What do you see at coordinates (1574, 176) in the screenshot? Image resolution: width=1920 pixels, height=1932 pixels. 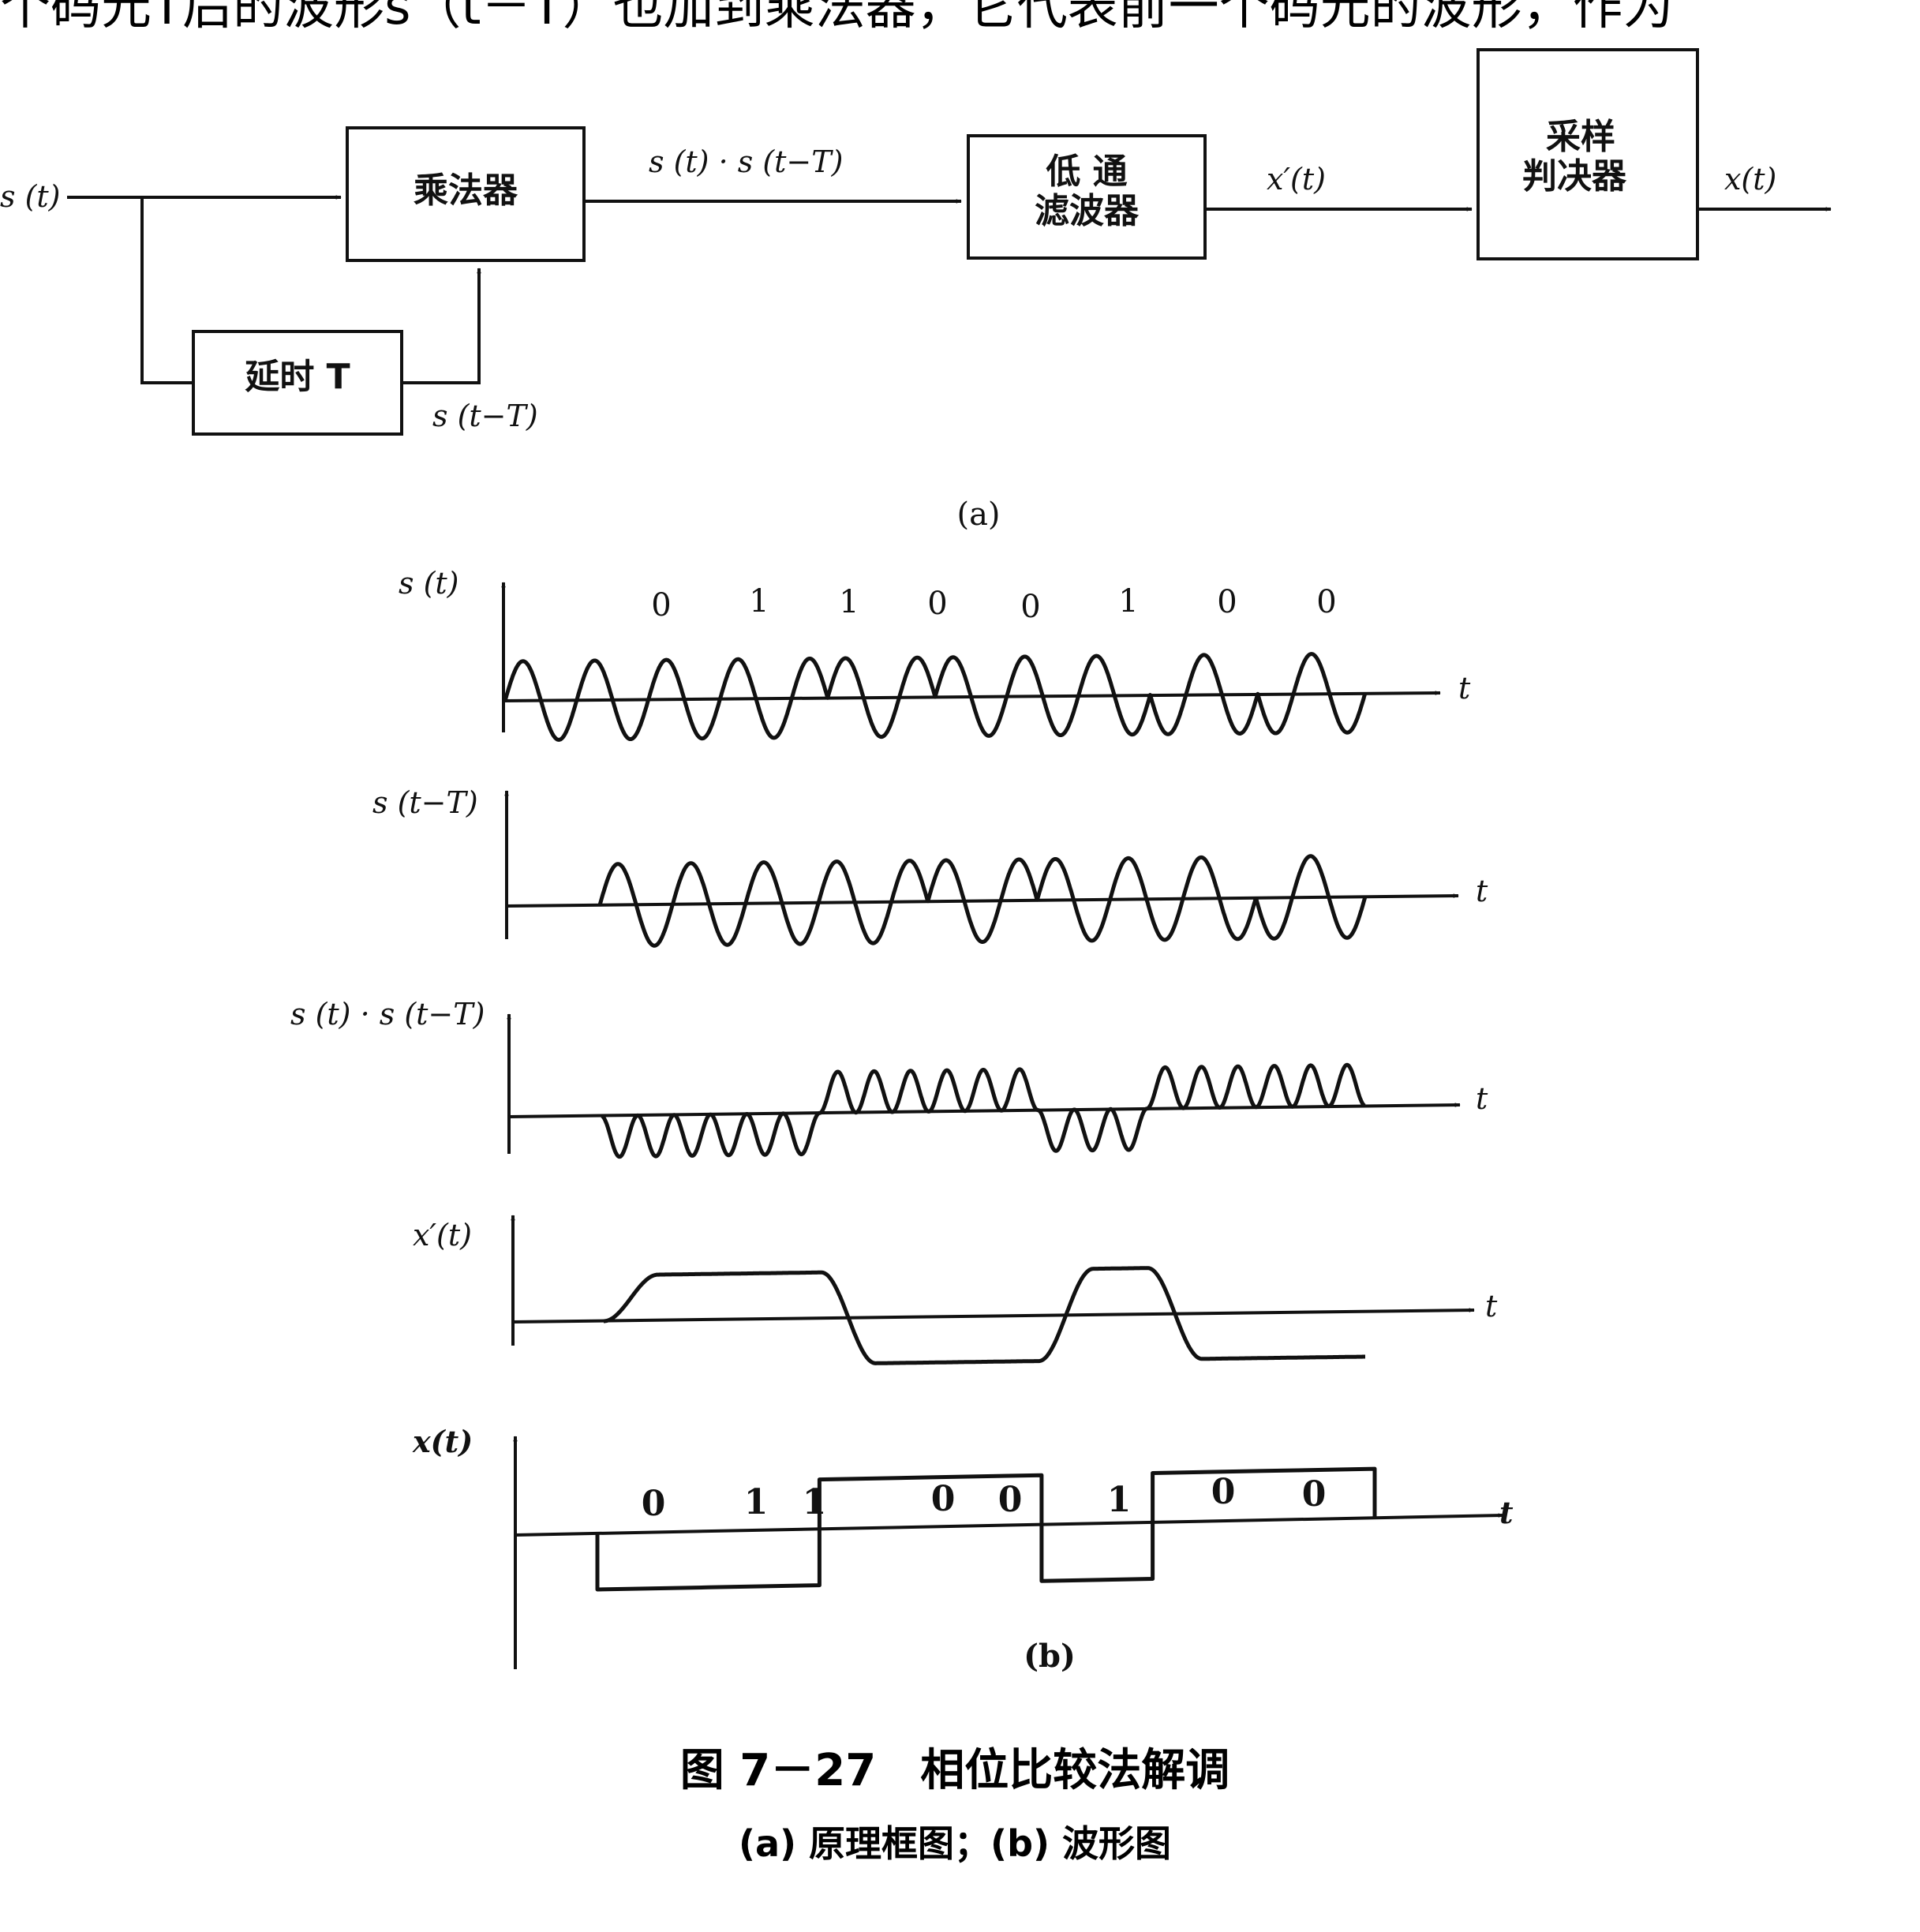 I see `sampler-label-line2: 判决器` at bounding box center [1574, 176].